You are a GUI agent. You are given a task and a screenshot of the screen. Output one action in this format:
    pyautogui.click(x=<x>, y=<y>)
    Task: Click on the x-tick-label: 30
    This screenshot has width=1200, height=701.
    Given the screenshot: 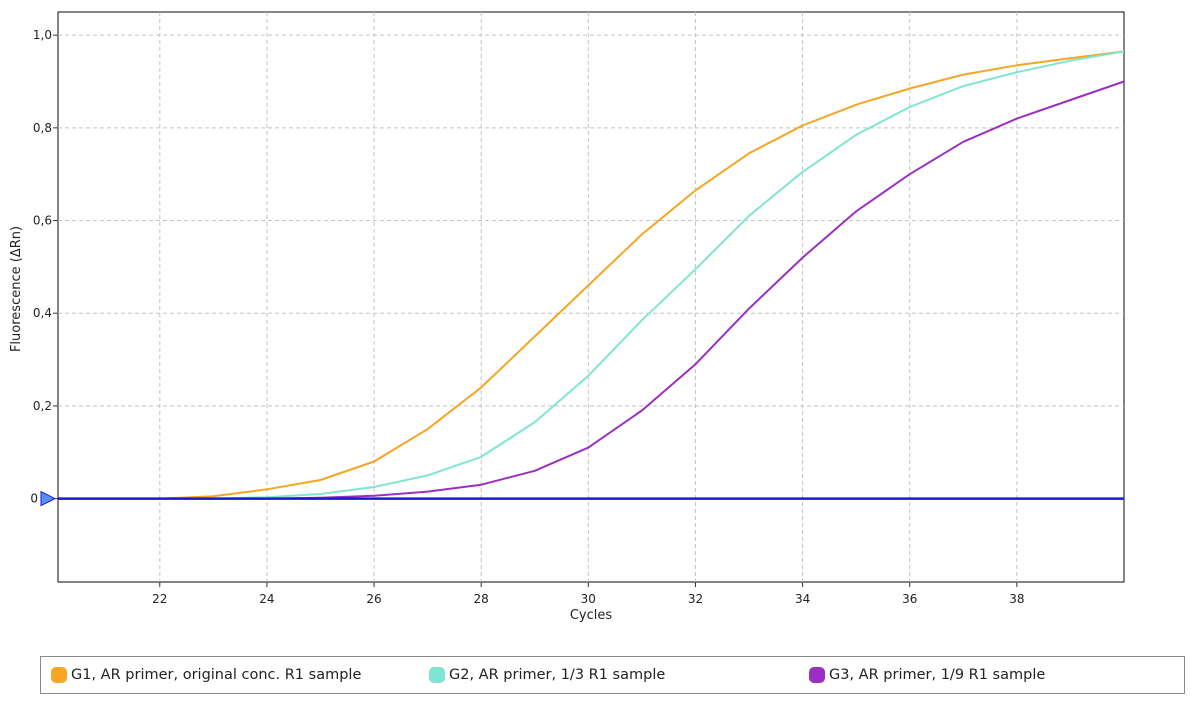 What is the action you would take?
    pyautogui.click(x=588, y=599)
    